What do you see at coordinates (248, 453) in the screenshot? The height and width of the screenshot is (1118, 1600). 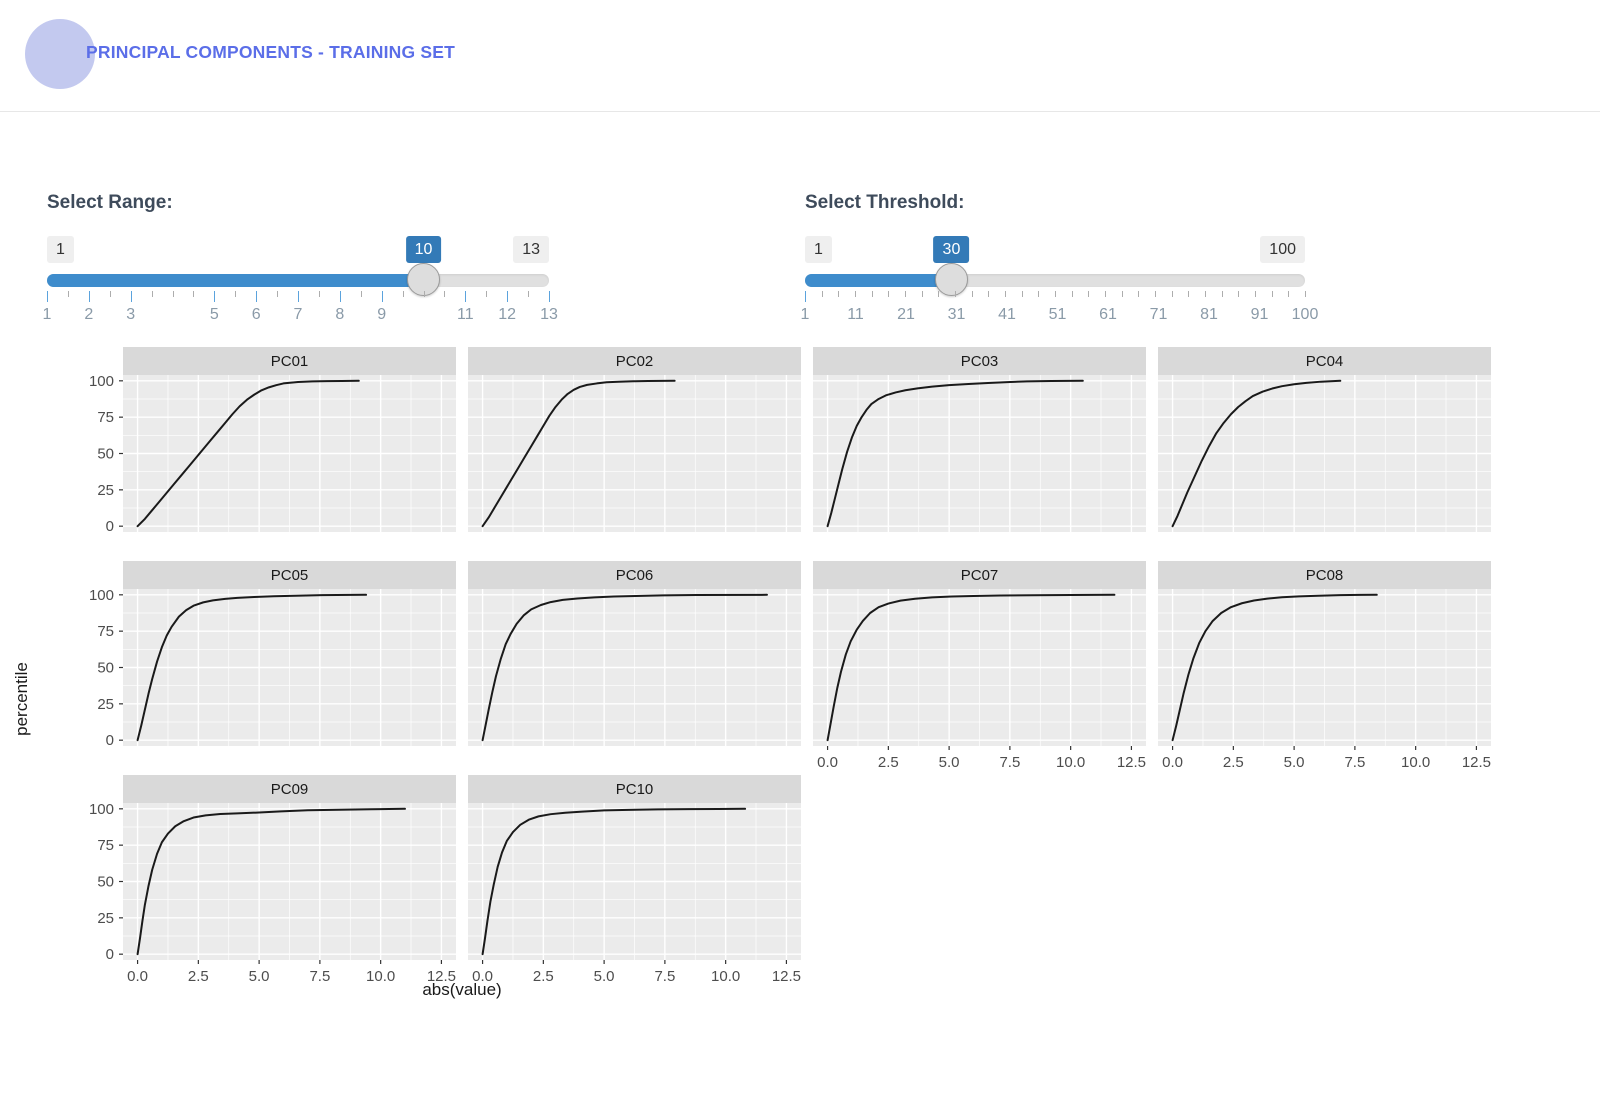 I see `data-line-PC01` at bounding box center [248, 453].